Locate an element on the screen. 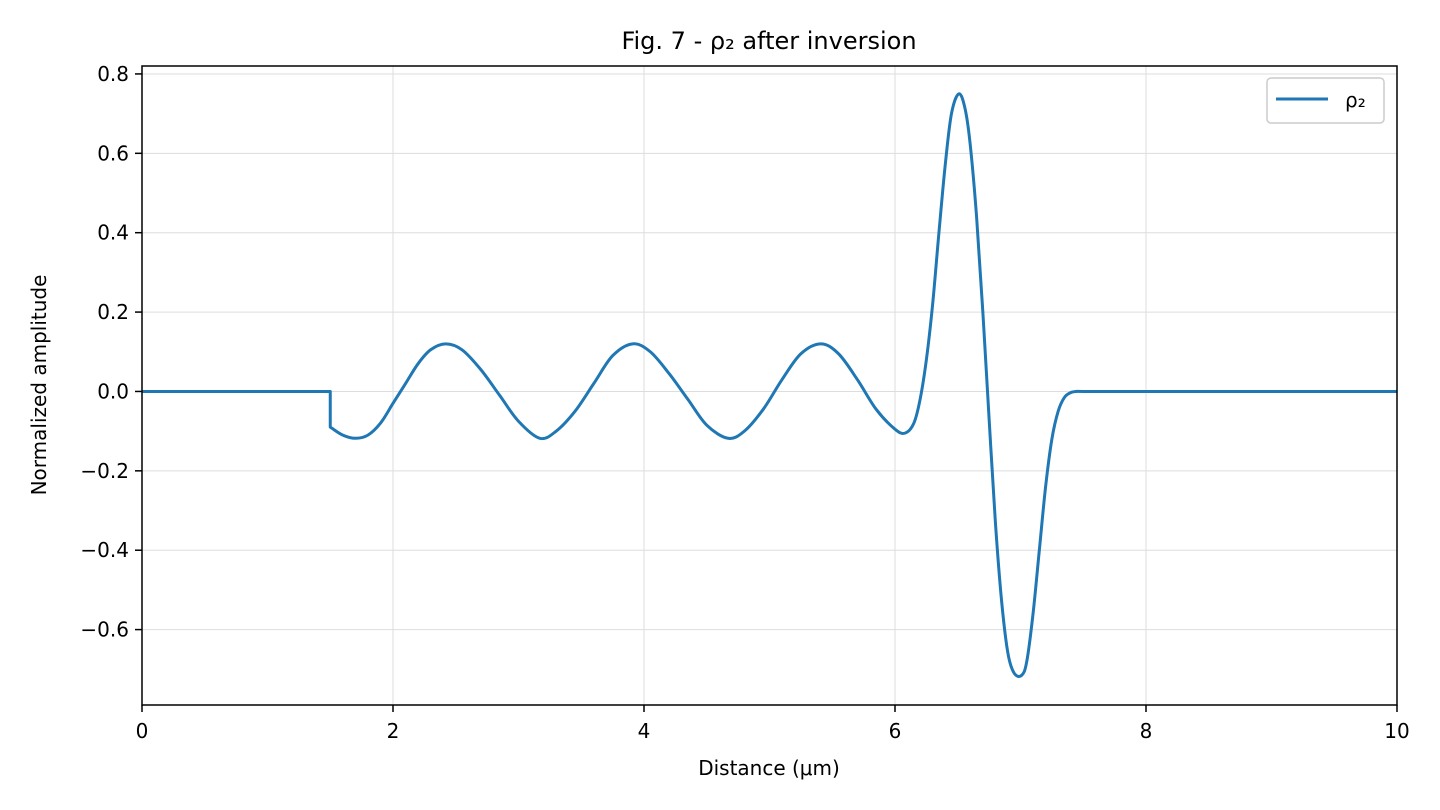 This screenshot has height=810, width=1440. y-tick-label: −0.6 is located at coordinates (104, 630).